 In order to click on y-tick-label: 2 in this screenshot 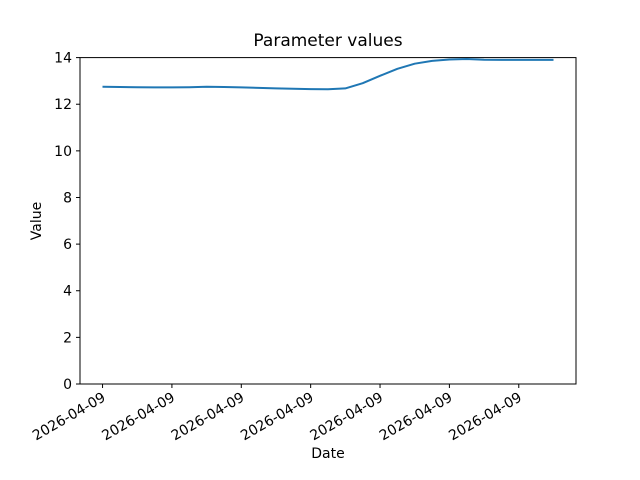, I will do `click(67, 338)`.